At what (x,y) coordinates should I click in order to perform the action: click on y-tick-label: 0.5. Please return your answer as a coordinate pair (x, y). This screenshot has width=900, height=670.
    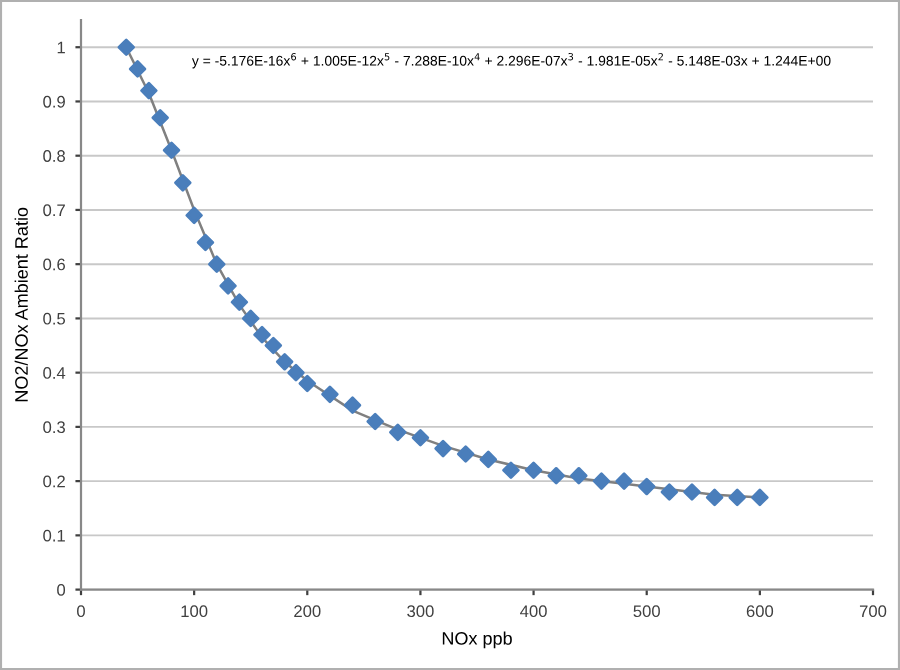
    Looking at the image, I should click on (54, 318).